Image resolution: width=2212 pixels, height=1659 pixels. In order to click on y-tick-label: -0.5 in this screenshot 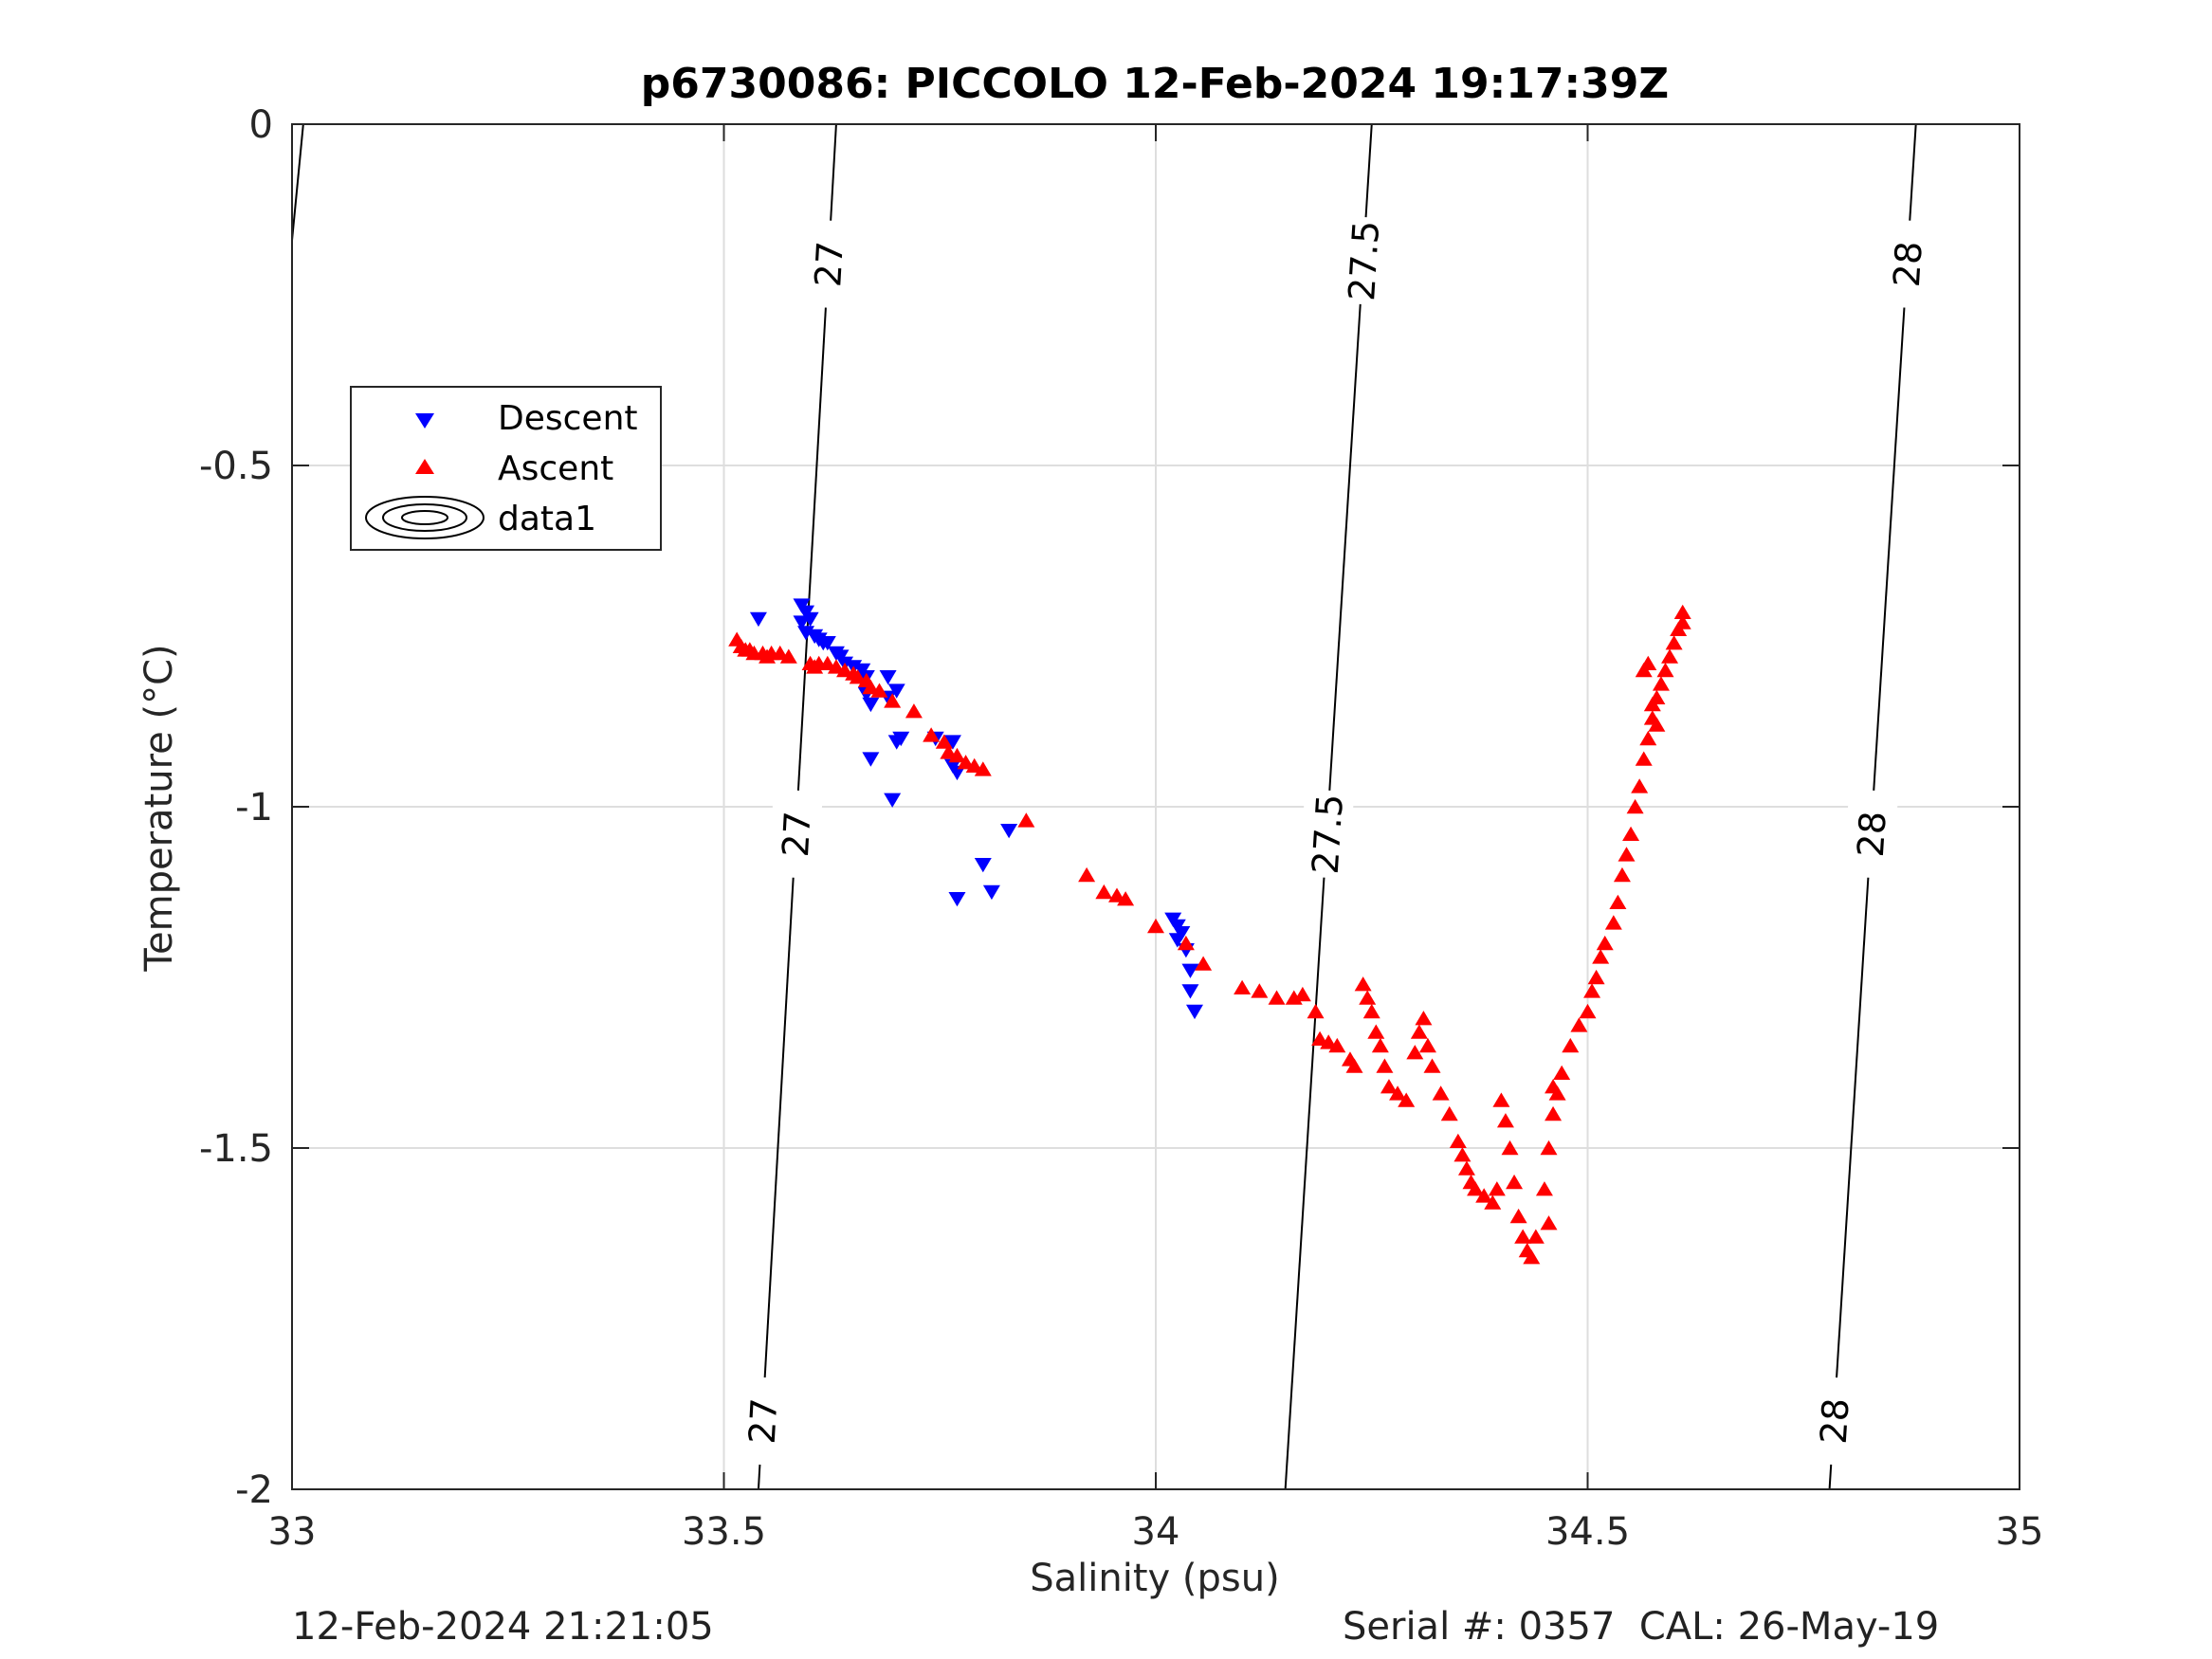, I will do `click(236, 466)`.